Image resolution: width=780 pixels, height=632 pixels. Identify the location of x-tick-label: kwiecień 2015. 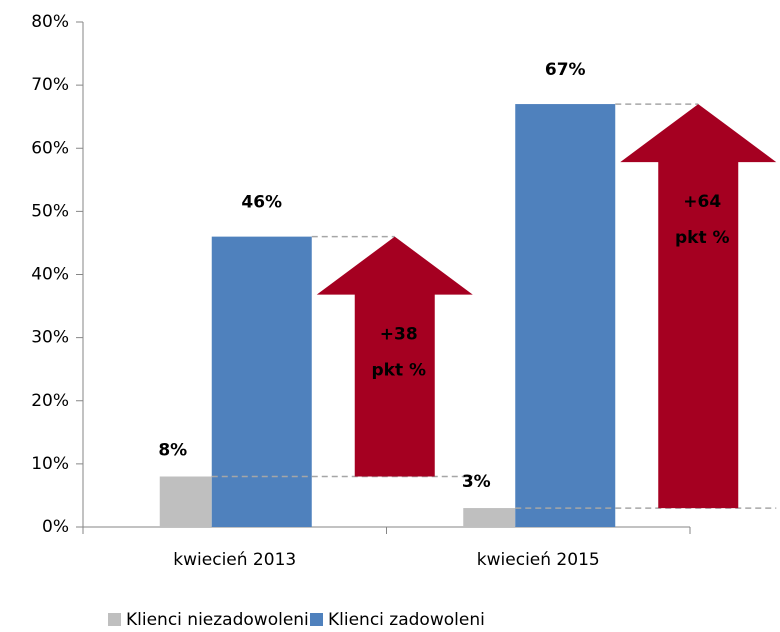
(538, 560).